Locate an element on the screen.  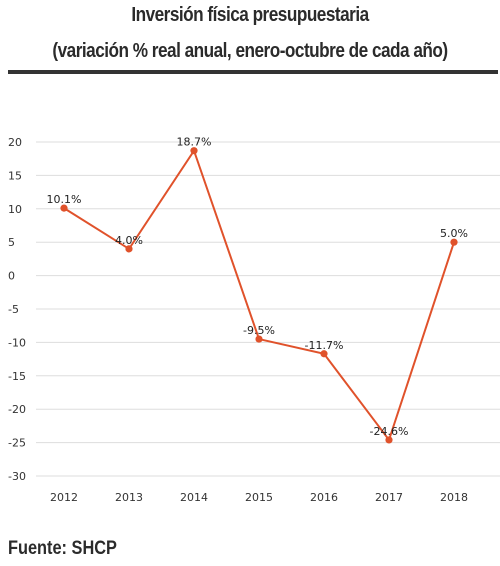
data-label-2012: 10.1% is located at coordinates (64, 199).